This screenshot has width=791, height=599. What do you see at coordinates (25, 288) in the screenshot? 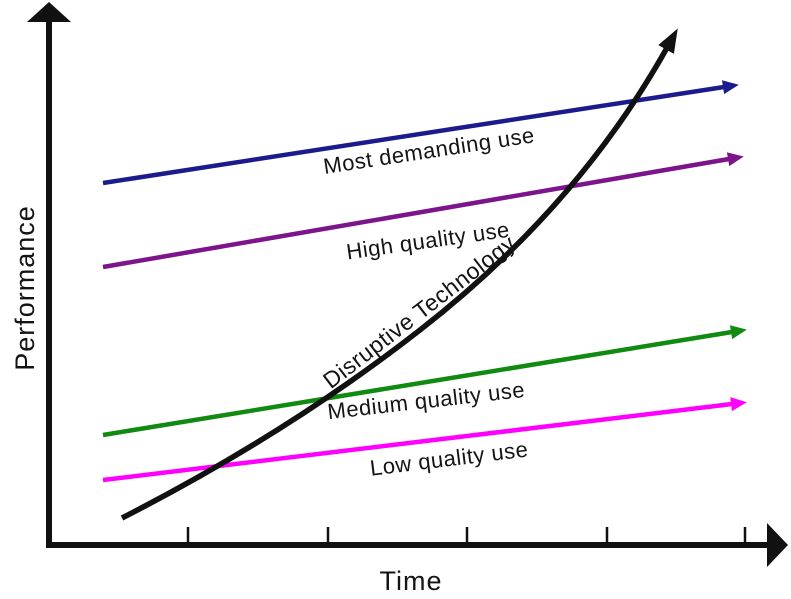
I see `y-axis-title: Performance` at bounding box center [25, 288].